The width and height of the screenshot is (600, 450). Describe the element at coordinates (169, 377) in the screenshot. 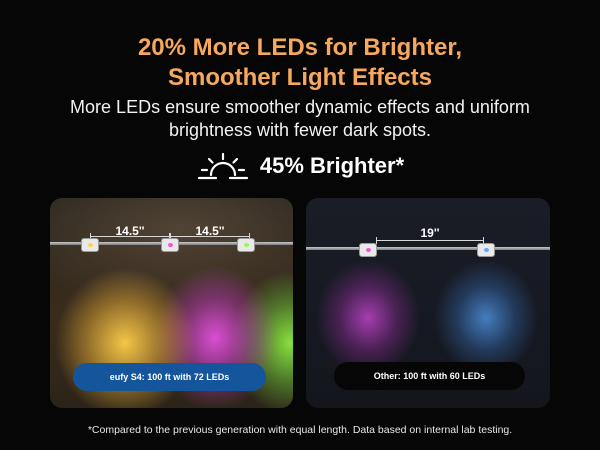

I see `eufy-caption-badge: eufy S4: 100 ft with 72 LEDs` at that location.